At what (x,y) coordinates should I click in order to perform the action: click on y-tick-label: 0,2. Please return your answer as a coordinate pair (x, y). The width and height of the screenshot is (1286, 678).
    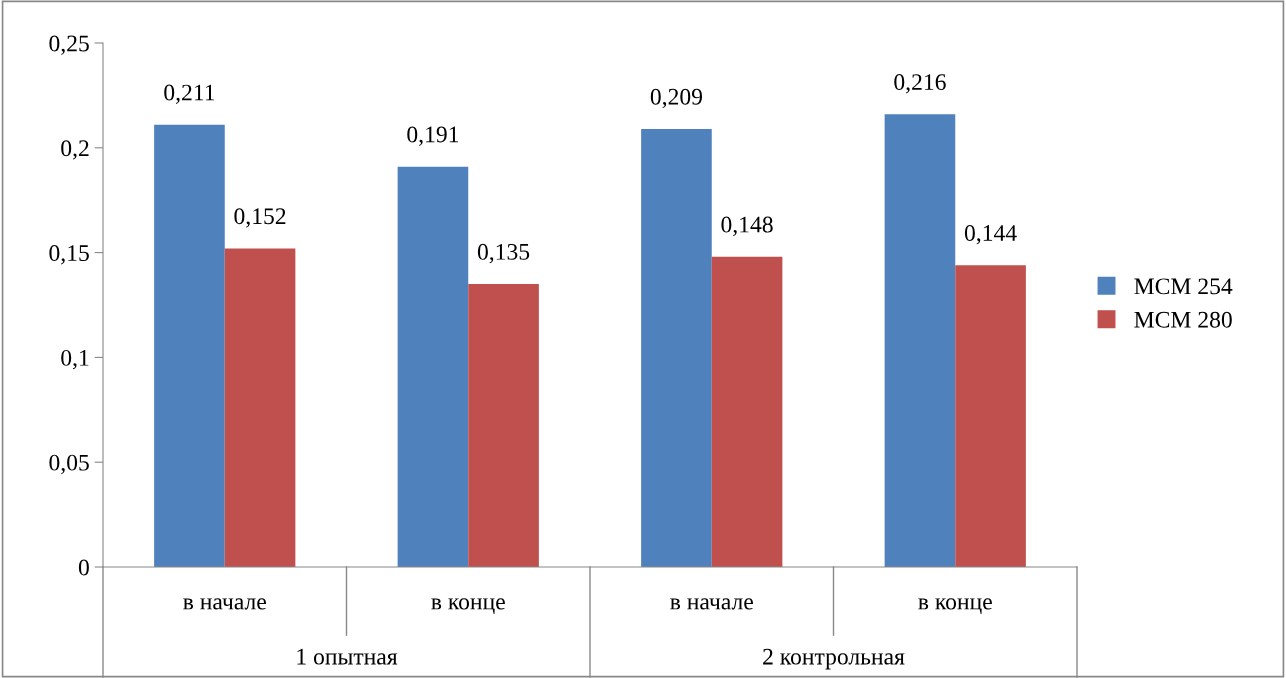
    Looking at the image, I should click on (75, 150).